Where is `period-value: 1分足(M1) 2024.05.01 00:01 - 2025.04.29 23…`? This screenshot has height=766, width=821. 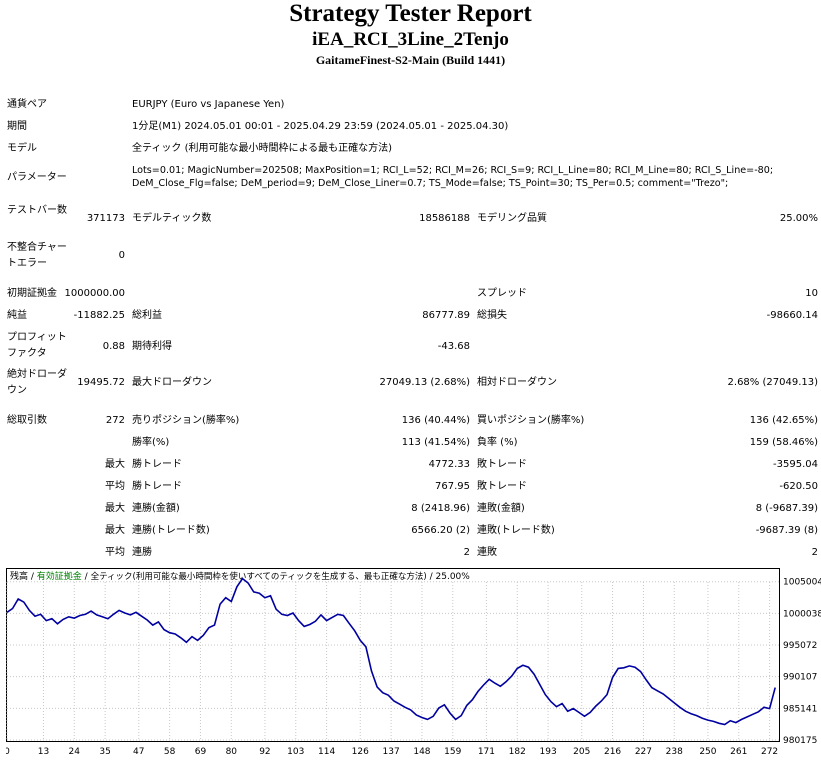
period-value: 1分足(M1) 2024.05.01 00:01 - 2025.04.29 23… is located at coordinates (320, 126).